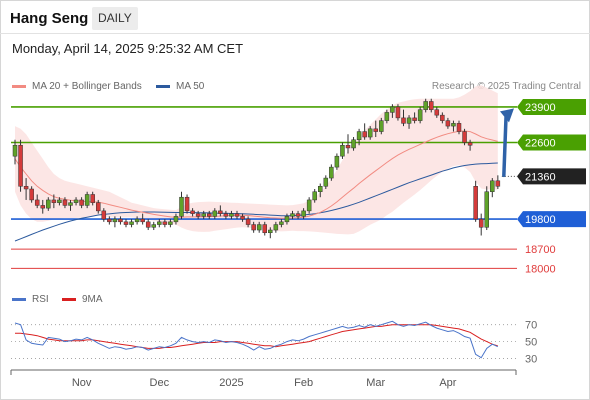 Image resolution: width=590 pixels, height=400 pixels. What do you see at coordinates (540, 108) in the screenshot?
I see `level-label-23900: 23900` at bounding box center [540, 108].